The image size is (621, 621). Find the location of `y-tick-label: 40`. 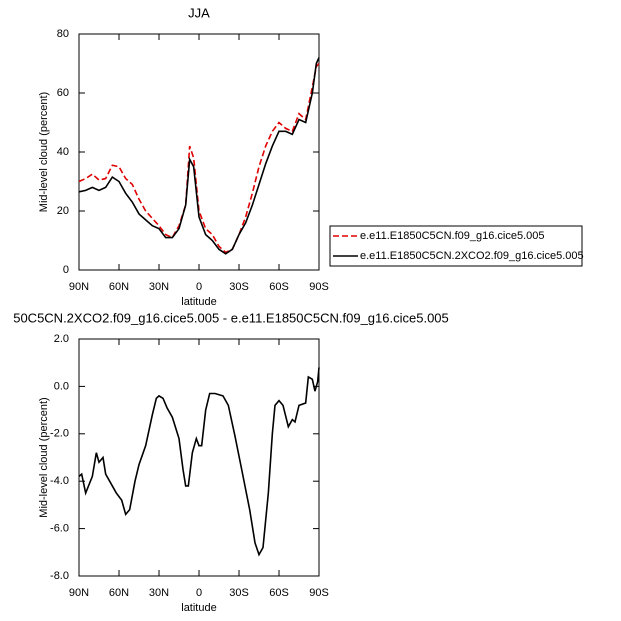

y-tick-label: 40 is located at coordinates (63, 152).